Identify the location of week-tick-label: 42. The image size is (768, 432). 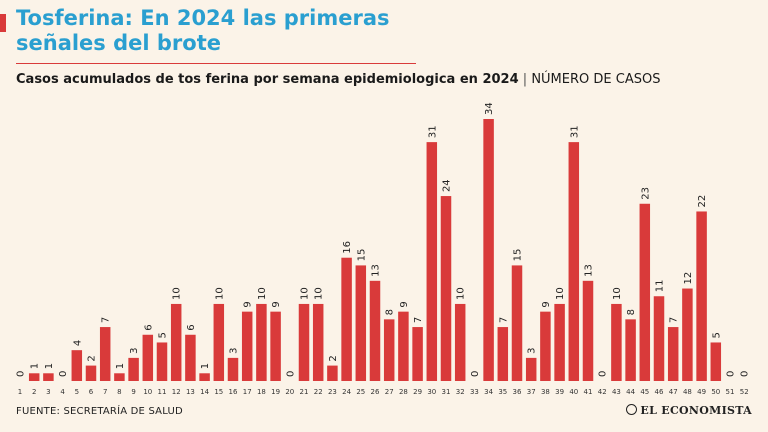
(602, 392).